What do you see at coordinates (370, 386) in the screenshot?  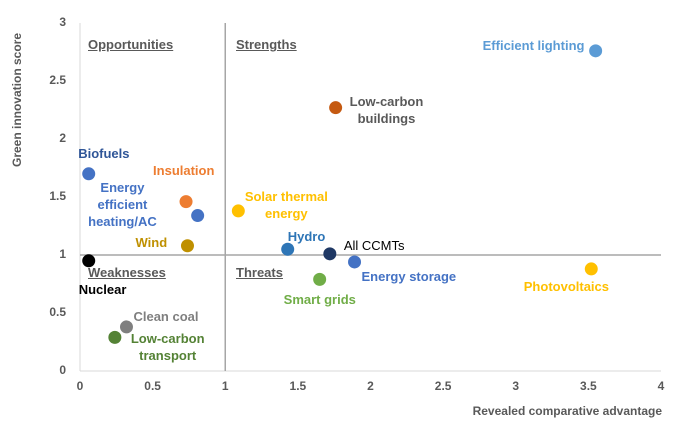 I see `x-tick-label: 2` at bounding box center [370, 386].